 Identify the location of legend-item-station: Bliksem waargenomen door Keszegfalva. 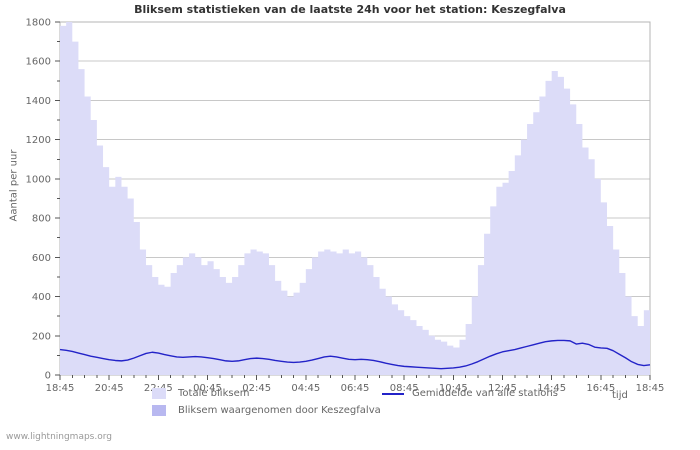
(266, 410).